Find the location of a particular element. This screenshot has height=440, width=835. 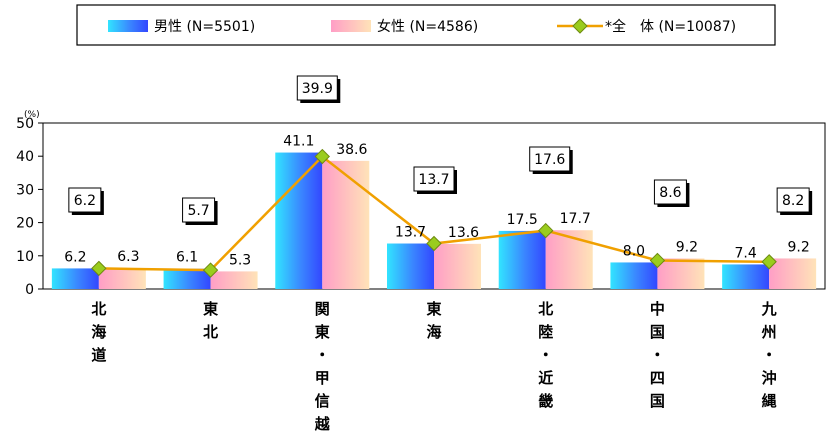

x-category-char: 畿 is located at coordinates (545, 401).